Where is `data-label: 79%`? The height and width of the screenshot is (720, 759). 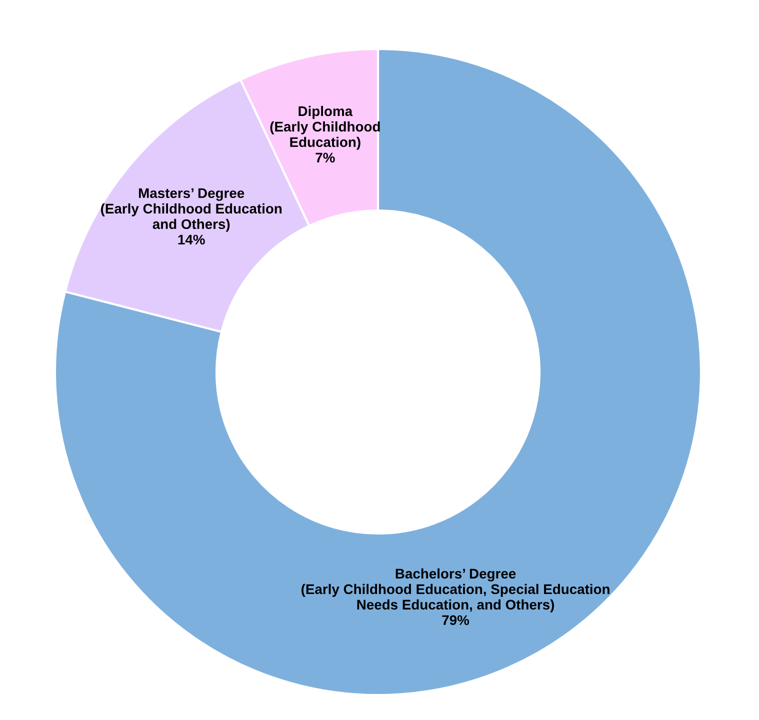 data-label: 79% is located at coordinates (456, 620).